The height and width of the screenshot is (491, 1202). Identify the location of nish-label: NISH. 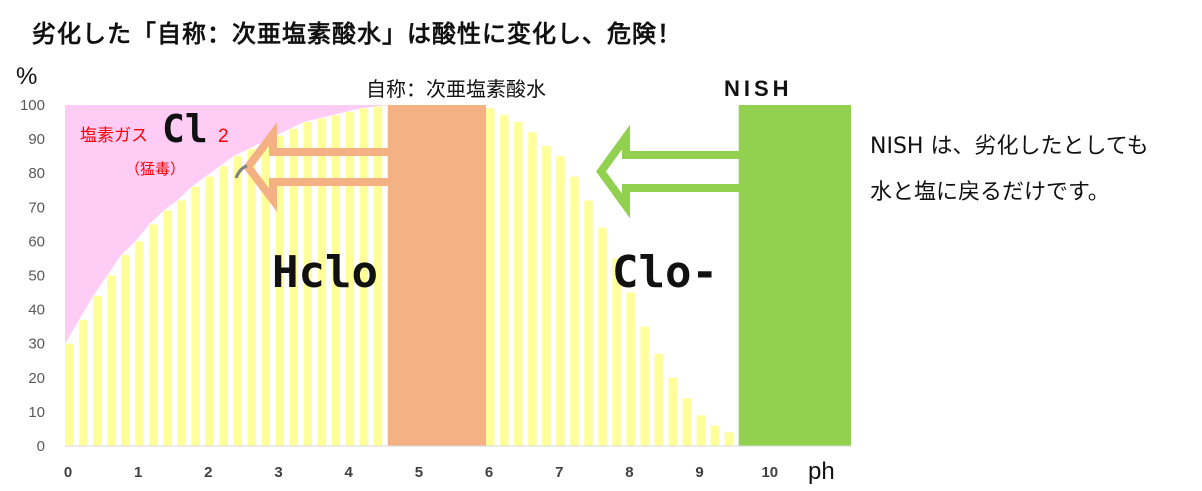
(758, 88).